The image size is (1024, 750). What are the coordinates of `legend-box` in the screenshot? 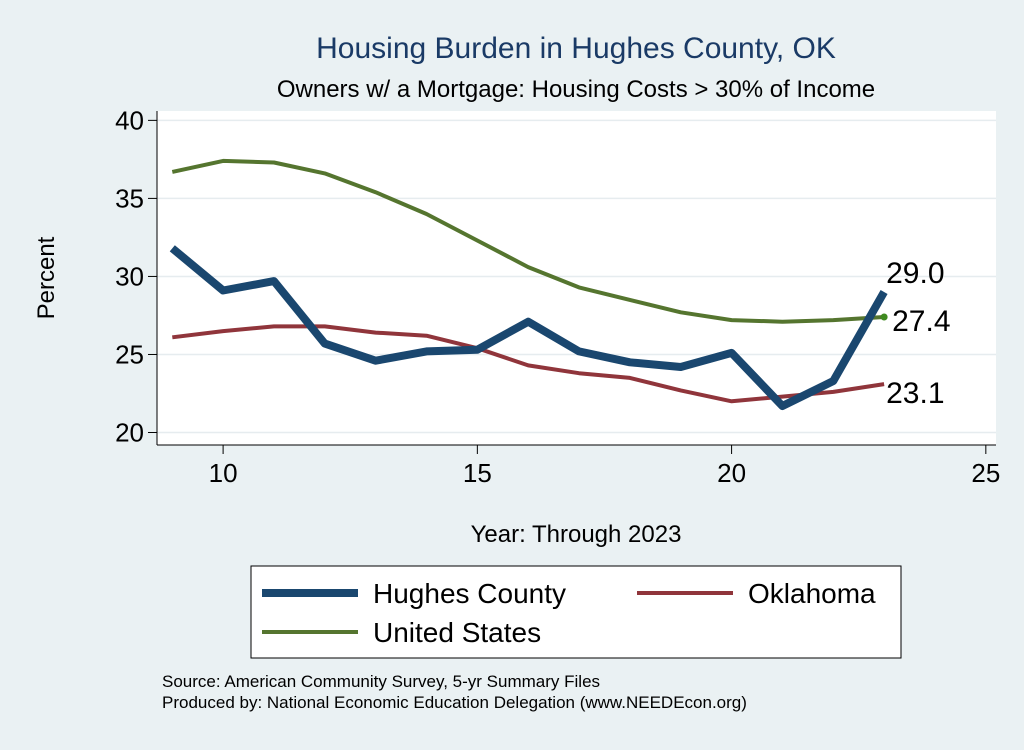 It's located at (576, 612).